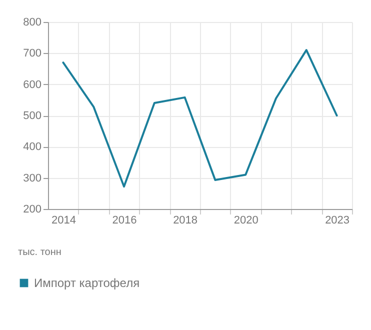 This screenshot has width=371, height=330. What do you see at coordinates (185, 220) in the screenshot?
I see `x-tick-label: 2018` at bounding box center [185, 220].